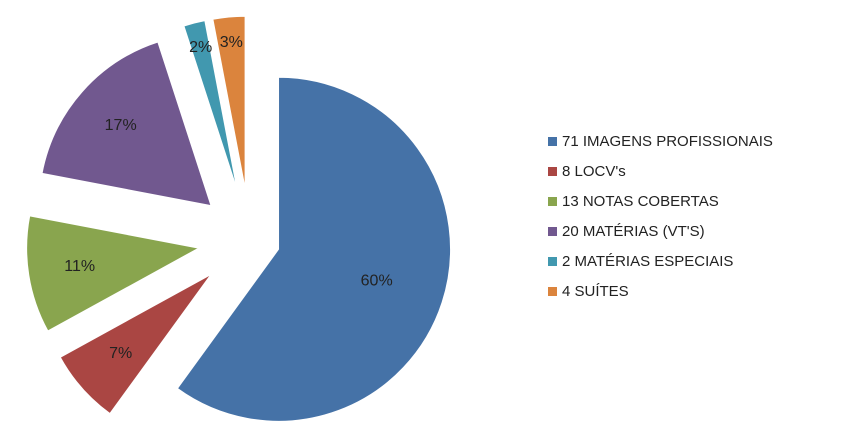 The image size is (863, 428). I want to click on data-label: 17%, so click(121, 125).